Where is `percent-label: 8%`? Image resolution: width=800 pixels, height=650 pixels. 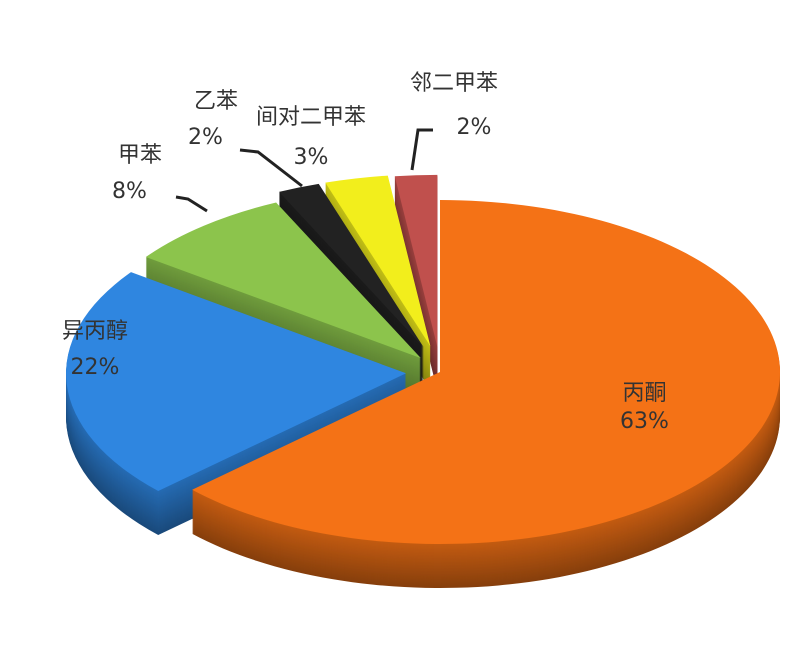 percent-label: 8% is located at coordinates (129, 191).